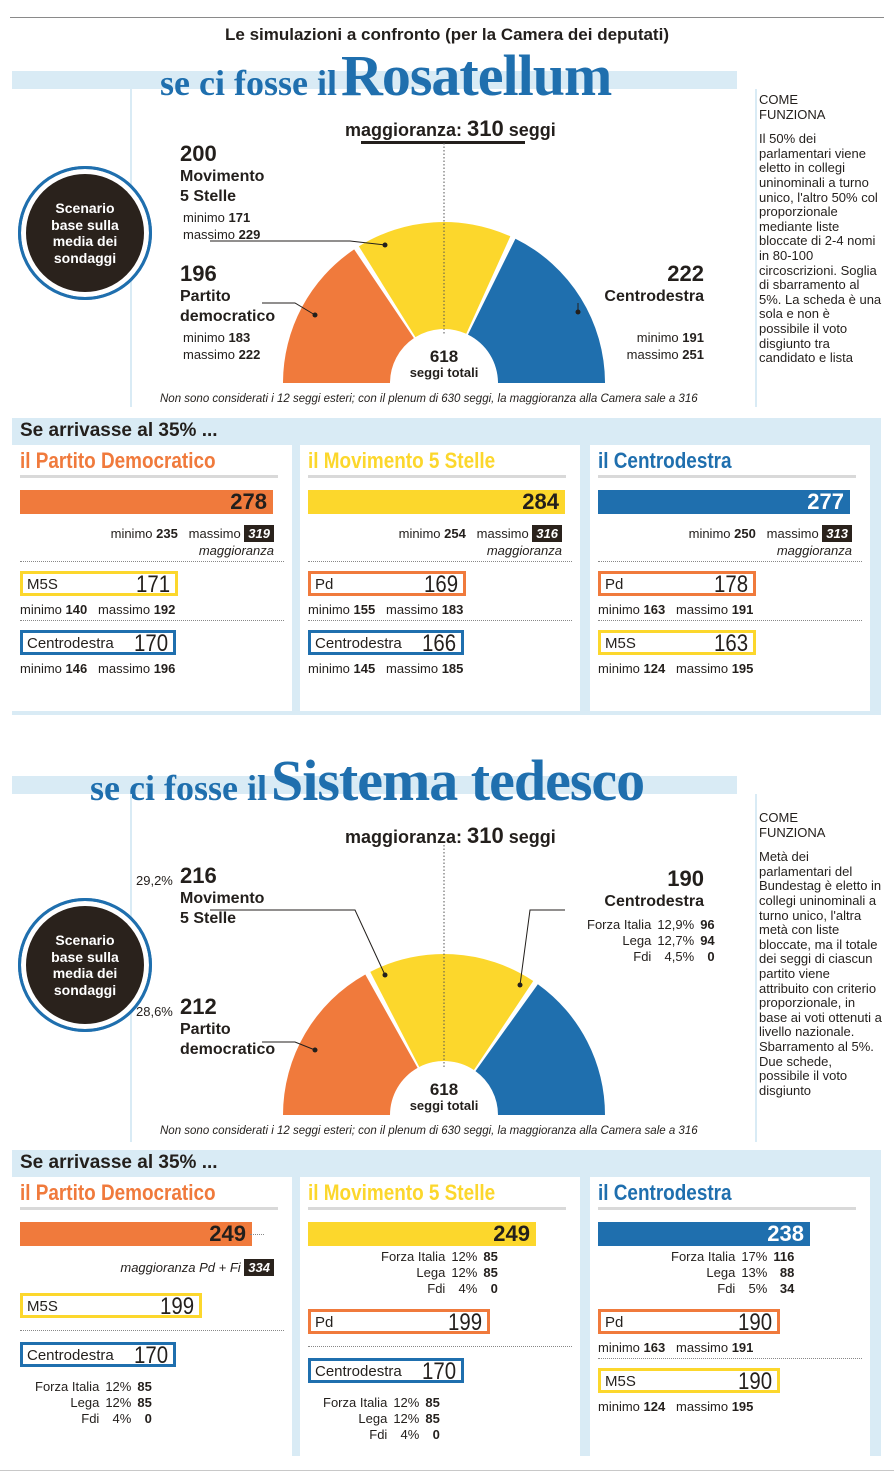  What do you see at coordinates (410, 1434) in the screenshot?
I see `party-pct: 4%` at bounding box center [410, 1434].